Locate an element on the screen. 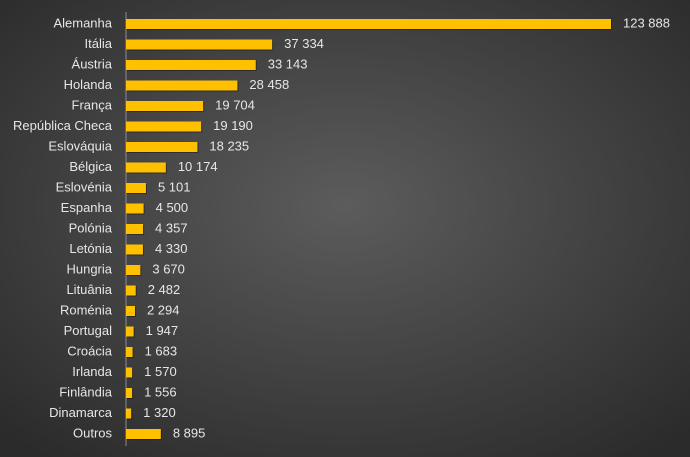  category-label: Finlândia is located at coordinates (86, 391).